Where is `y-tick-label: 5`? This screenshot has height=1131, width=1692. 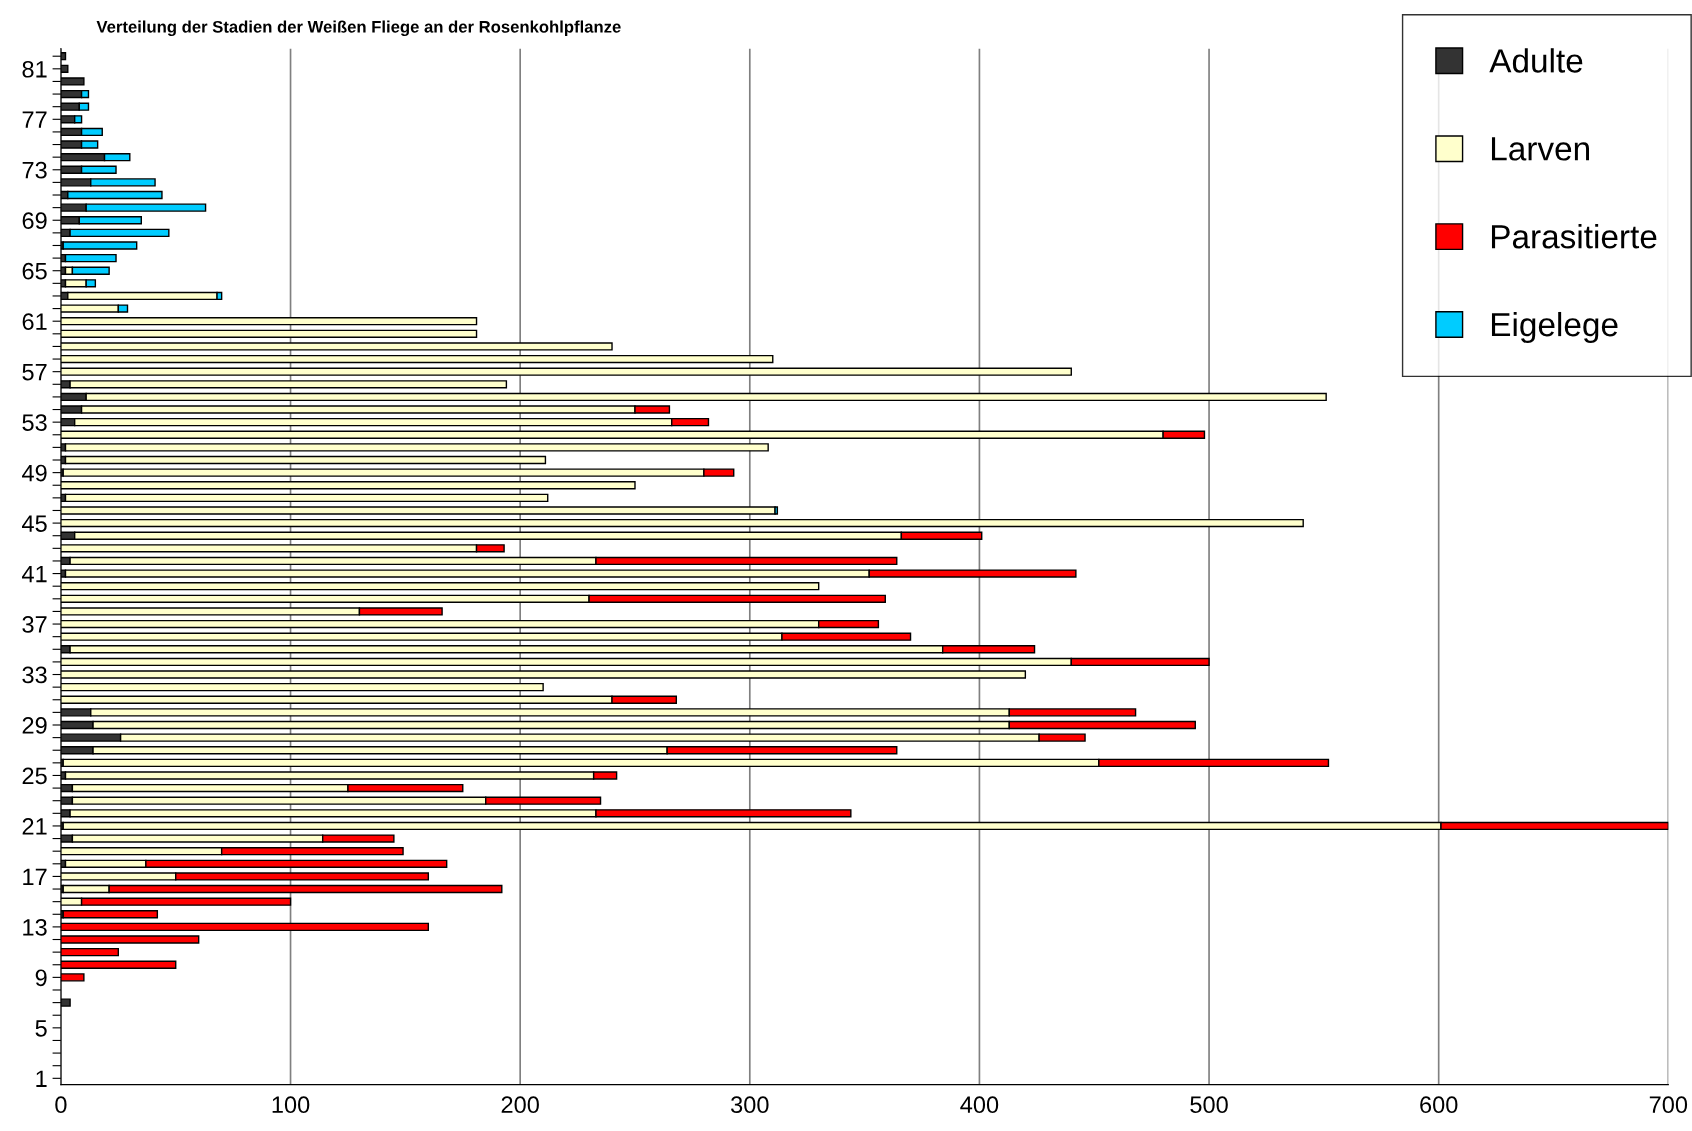 y-tick-label: 5 is located at coordinates (41, 1028).